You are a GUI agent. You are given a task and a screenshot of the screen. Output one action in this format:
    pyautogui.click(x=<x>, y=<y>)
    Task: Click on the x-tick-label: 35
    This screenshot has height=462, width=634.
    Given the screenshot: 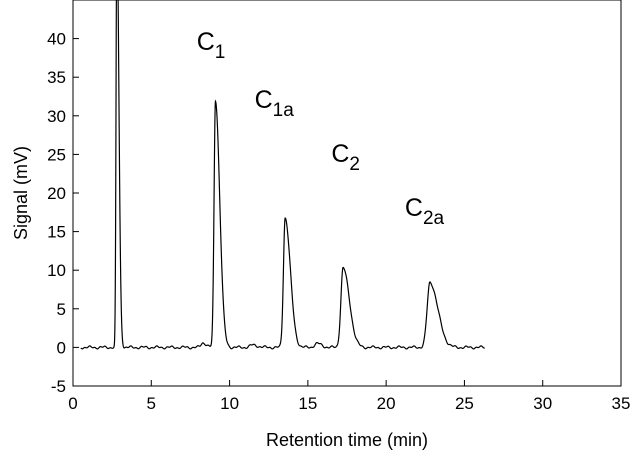 What is the action you would take?
    pyautogui.click(x=621, y=403)
    